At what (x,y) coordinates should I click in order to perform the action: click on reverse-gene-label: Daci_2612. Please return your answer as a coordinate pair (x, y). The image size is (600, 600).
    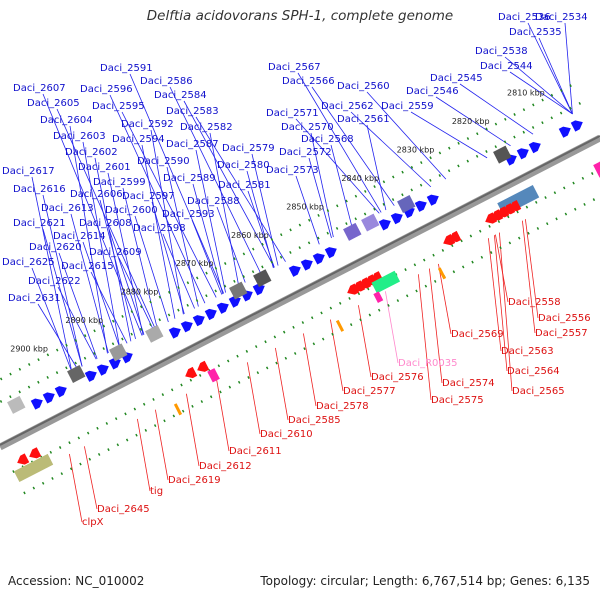
    Looking at the image, I should click on (225, 466).